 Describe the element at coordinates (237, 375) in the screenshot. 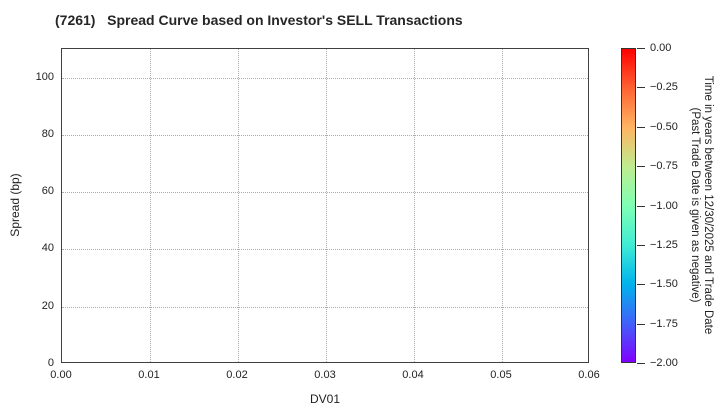

I see `x-tick-label: 0.02` at that location.